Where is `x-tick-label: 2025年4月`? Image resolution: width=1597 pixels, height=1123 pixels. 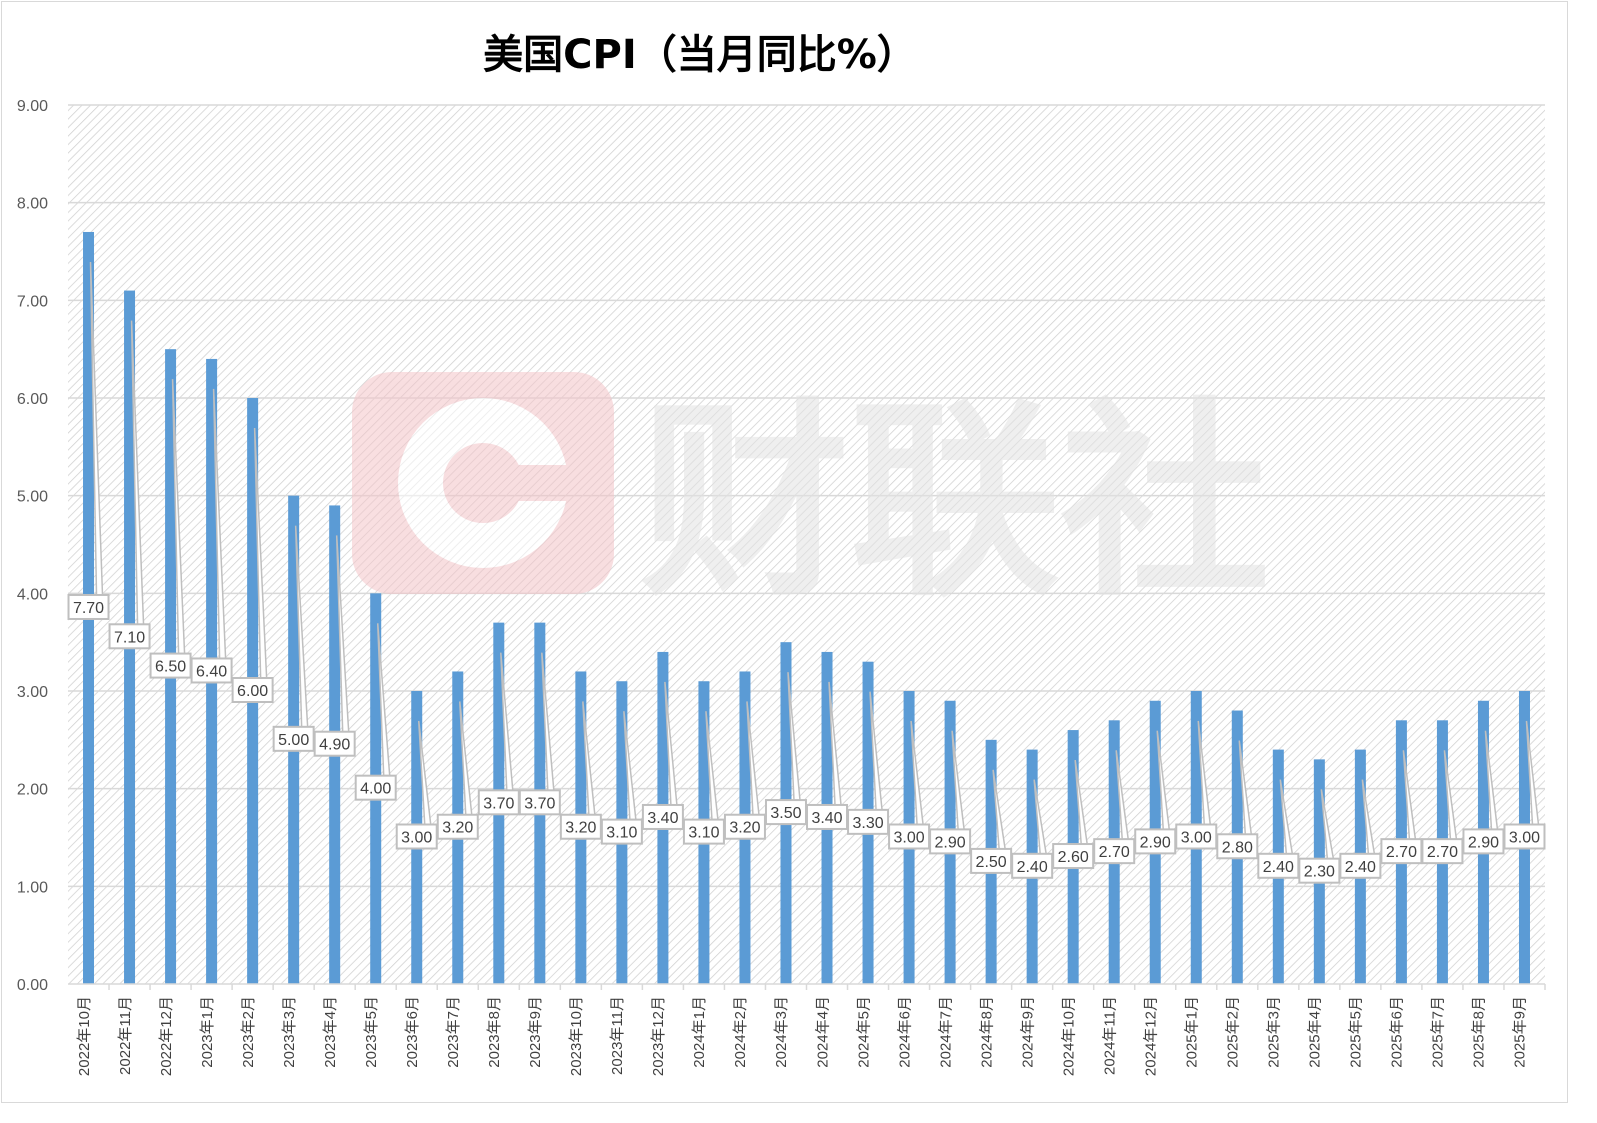 x-tick-label: 2025年4月 is located at coordinates (1315, 1032).